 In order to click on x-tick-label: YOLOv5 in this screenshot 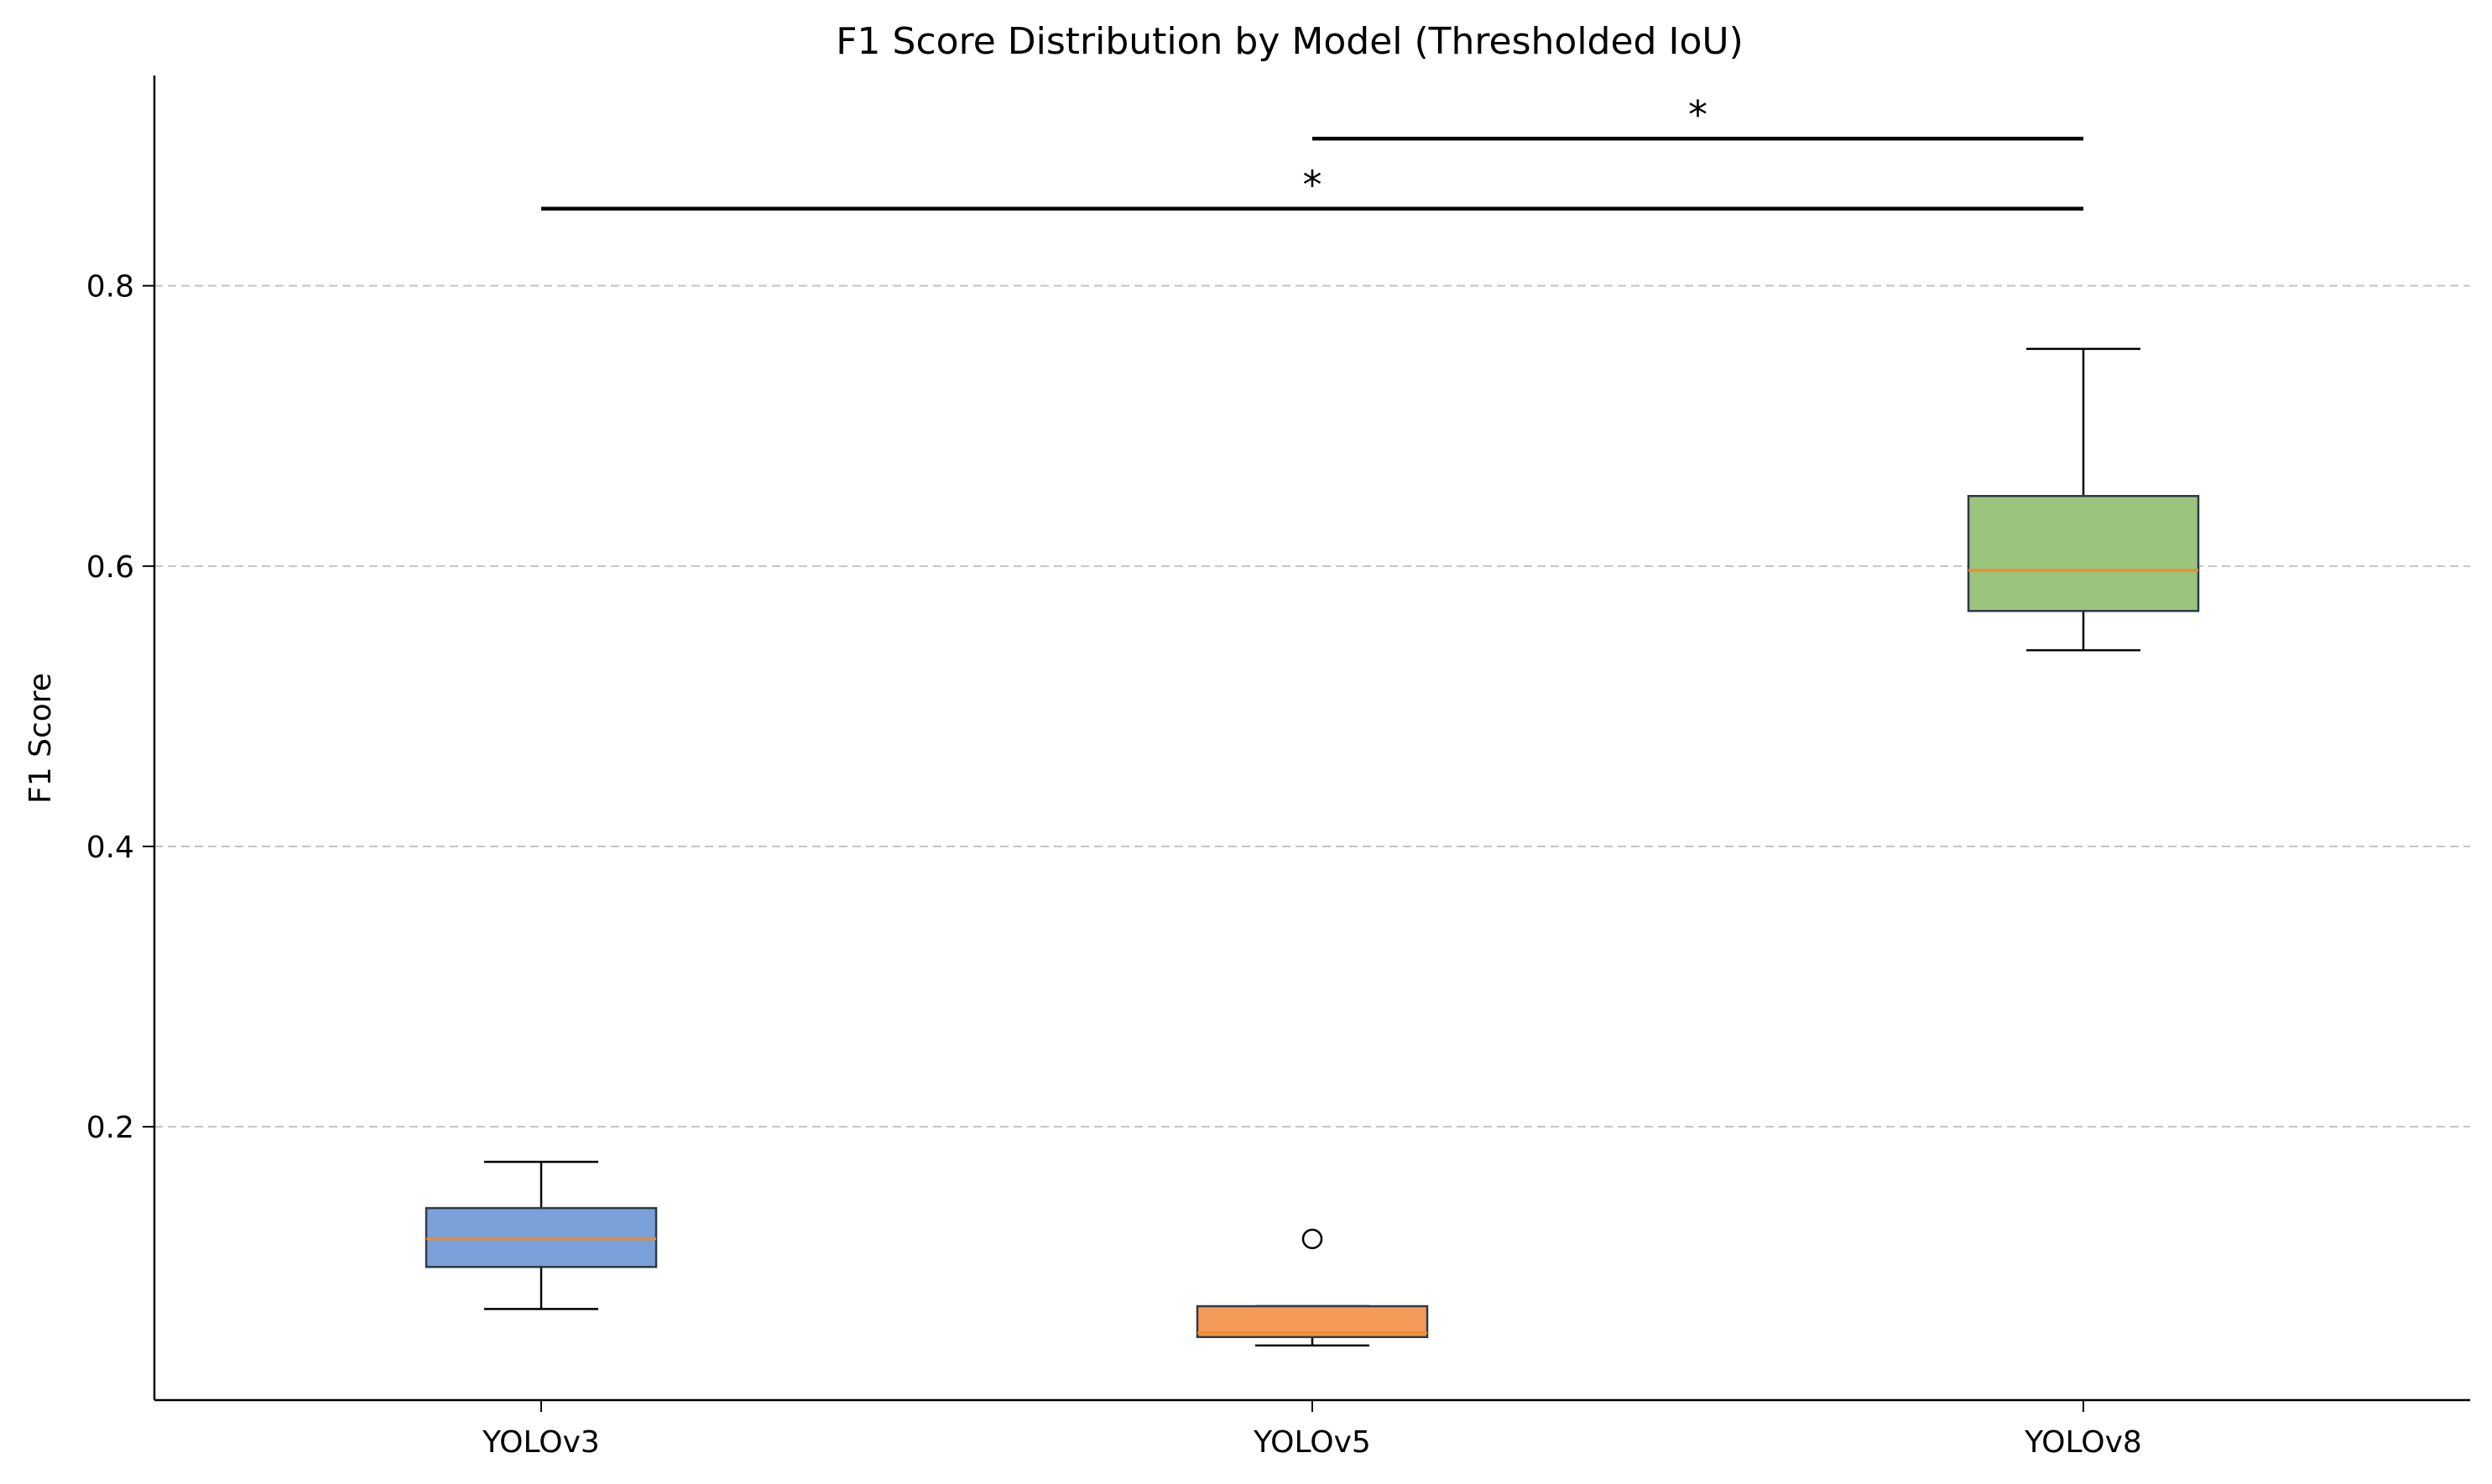, I will do `click(1312, 1442)`.